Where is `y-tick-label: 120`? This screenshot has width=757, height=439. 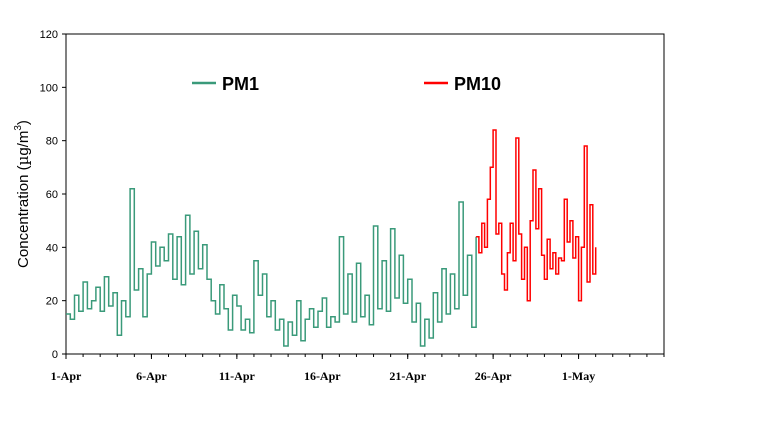
y-tick-label: 120 is located at coordinates (49, 35).